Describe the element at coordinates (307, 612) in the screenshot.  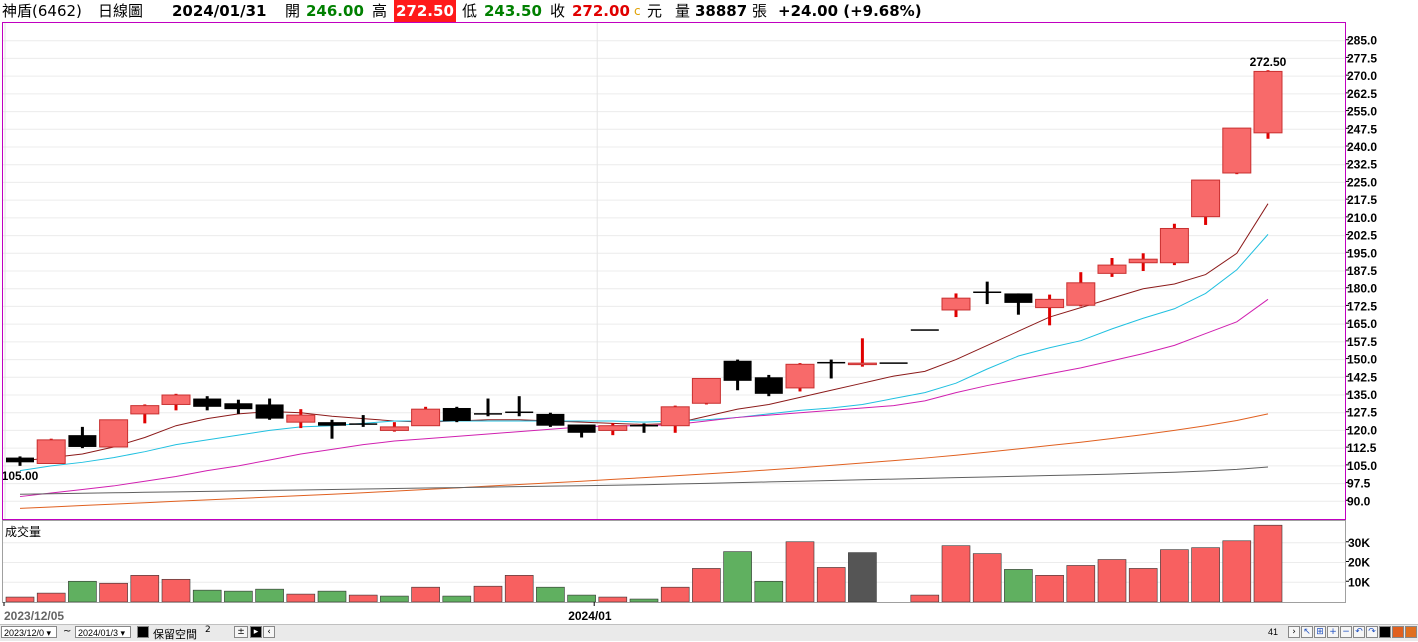
I see `date-axis: 2023/12/05 2024/01` at that location.